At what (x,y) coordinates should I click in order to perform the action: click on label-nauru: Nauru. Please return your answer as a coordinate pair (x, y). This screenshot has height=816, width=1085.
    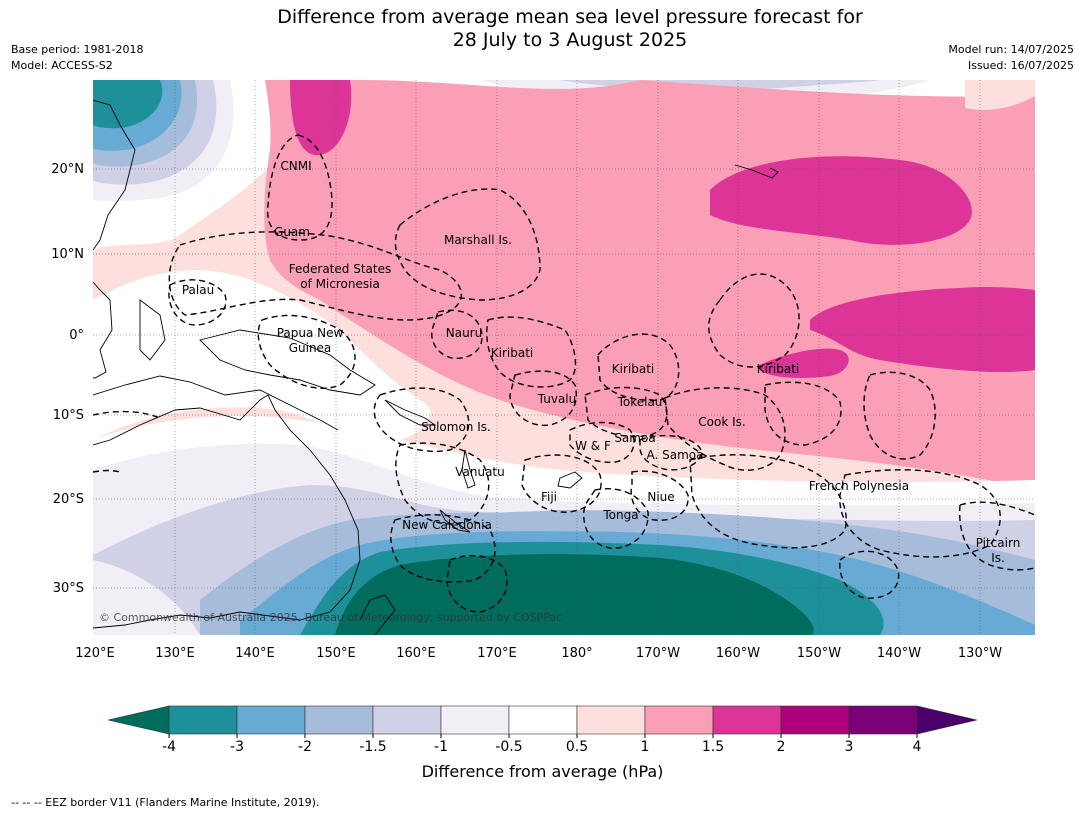
    Looking at the image, I should click on (464, 333).